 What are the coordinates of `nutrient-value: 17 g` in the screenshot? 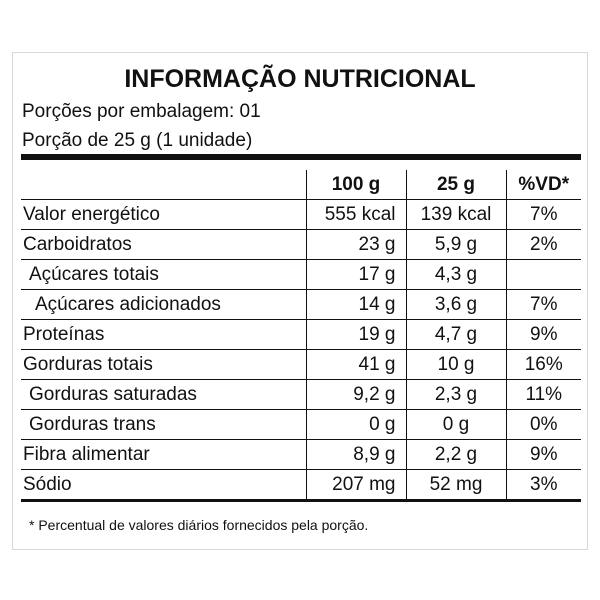 It's located at (355, 274).